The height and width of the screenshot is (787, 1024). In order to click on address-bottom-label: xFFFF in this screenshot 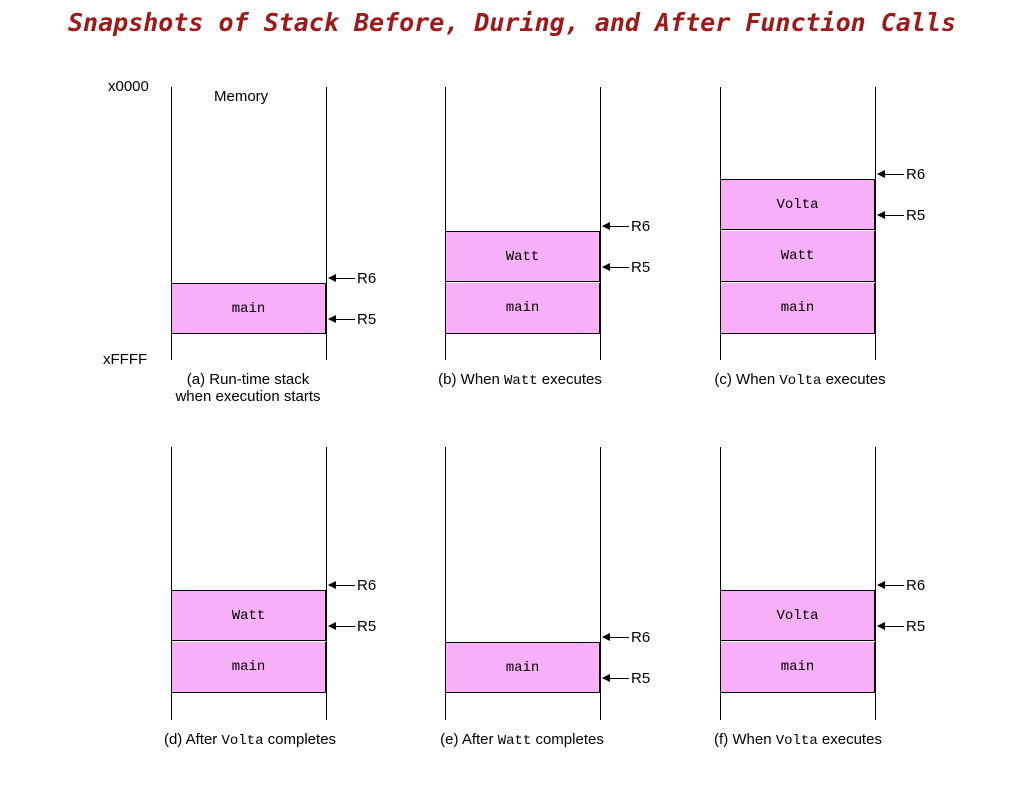, I will do `click(125, 359)`.